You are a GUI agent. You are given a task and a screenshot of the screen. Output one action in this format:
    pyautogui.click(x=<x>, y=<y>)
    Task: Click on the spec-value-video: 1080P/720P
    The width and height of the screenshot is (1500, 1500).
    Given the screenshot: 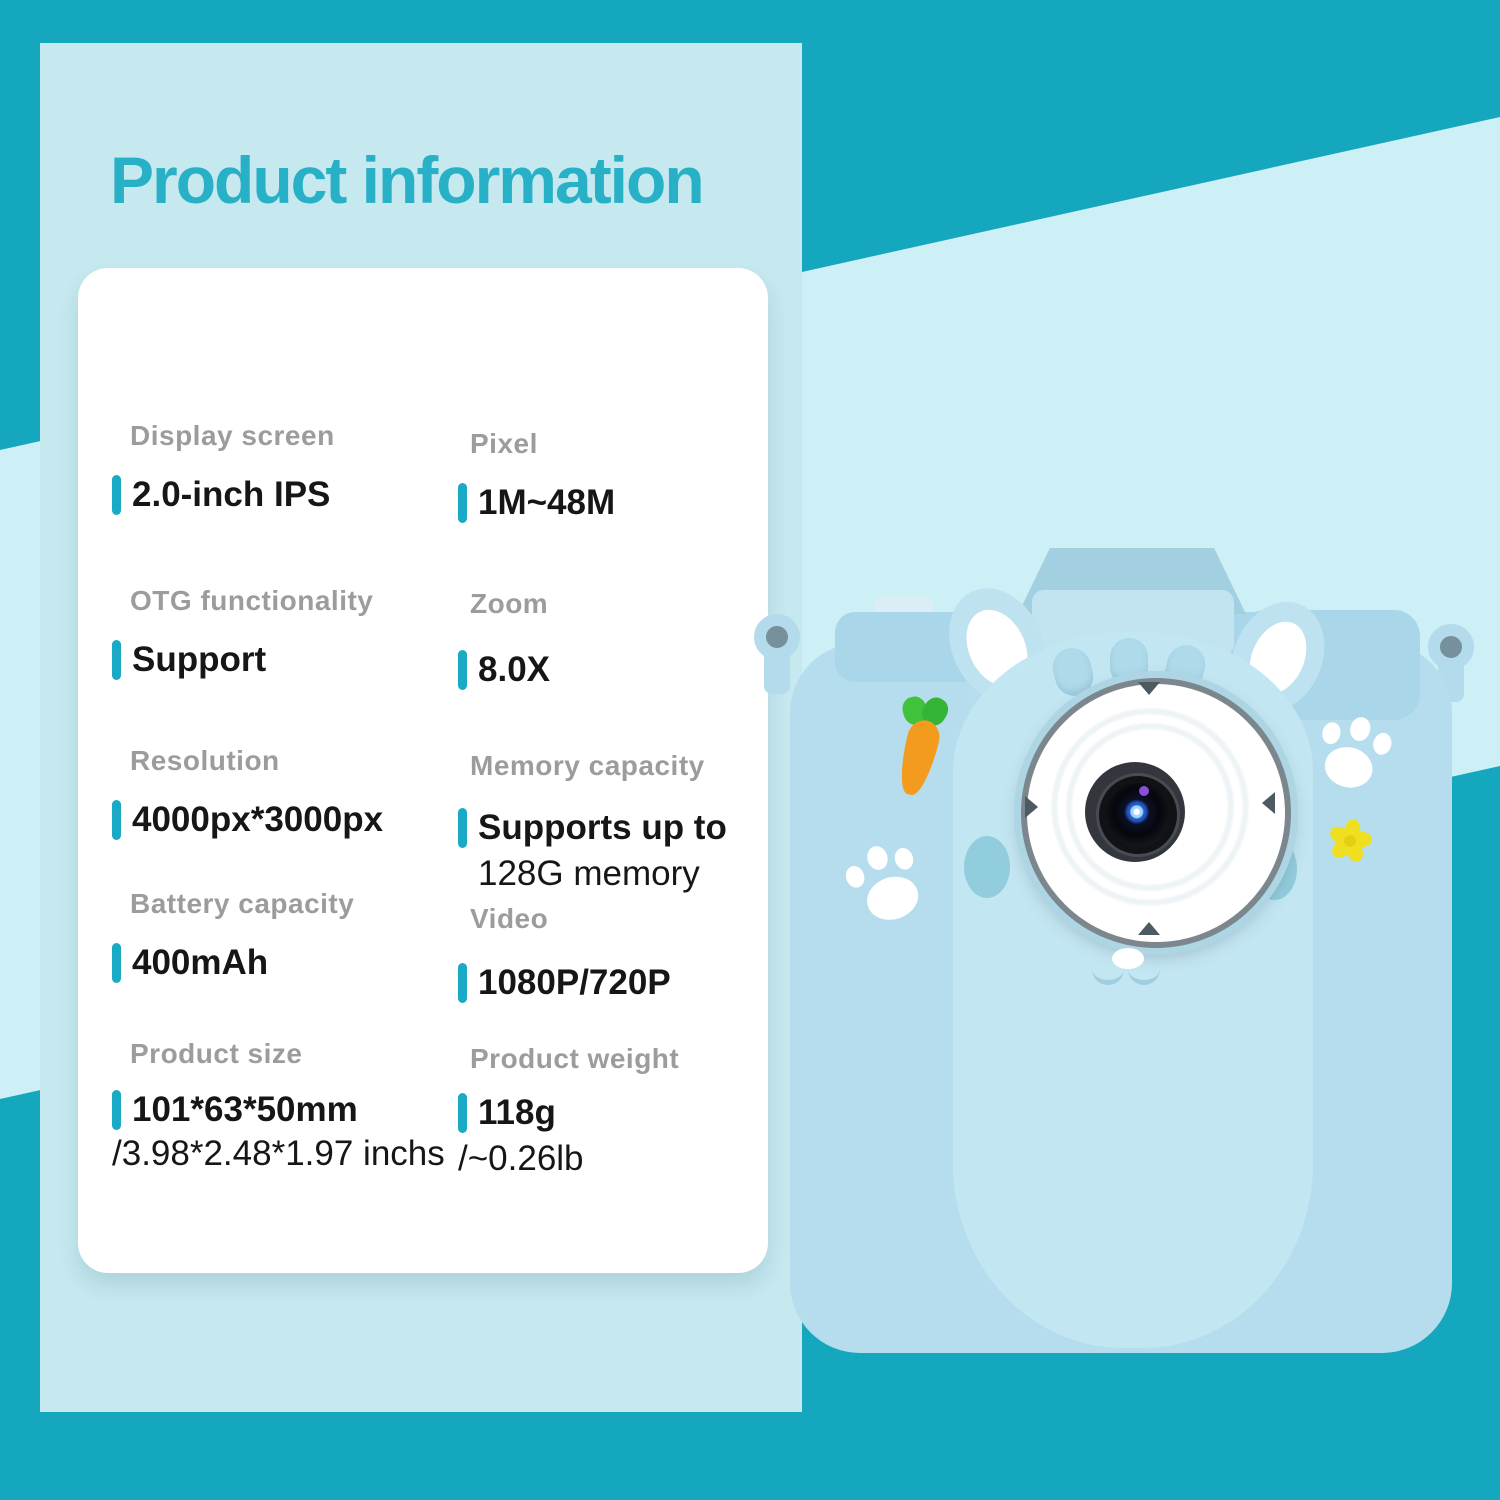 What is the action you would take?
    pyautogui.click(x=564, y=983)
    